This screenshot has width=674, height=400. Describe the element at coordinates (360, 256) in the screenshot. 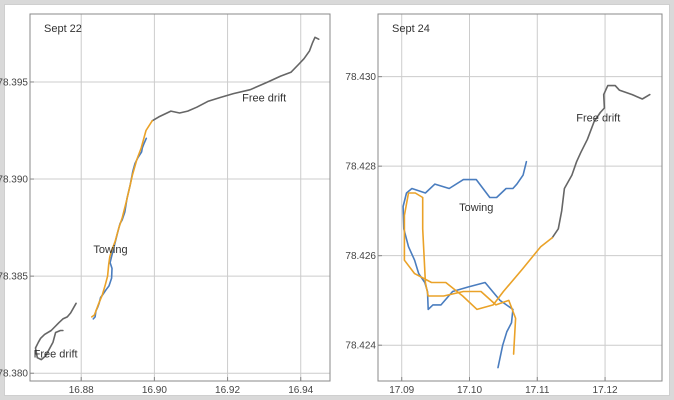

I see `y-tick-label: 78.426` at that location.